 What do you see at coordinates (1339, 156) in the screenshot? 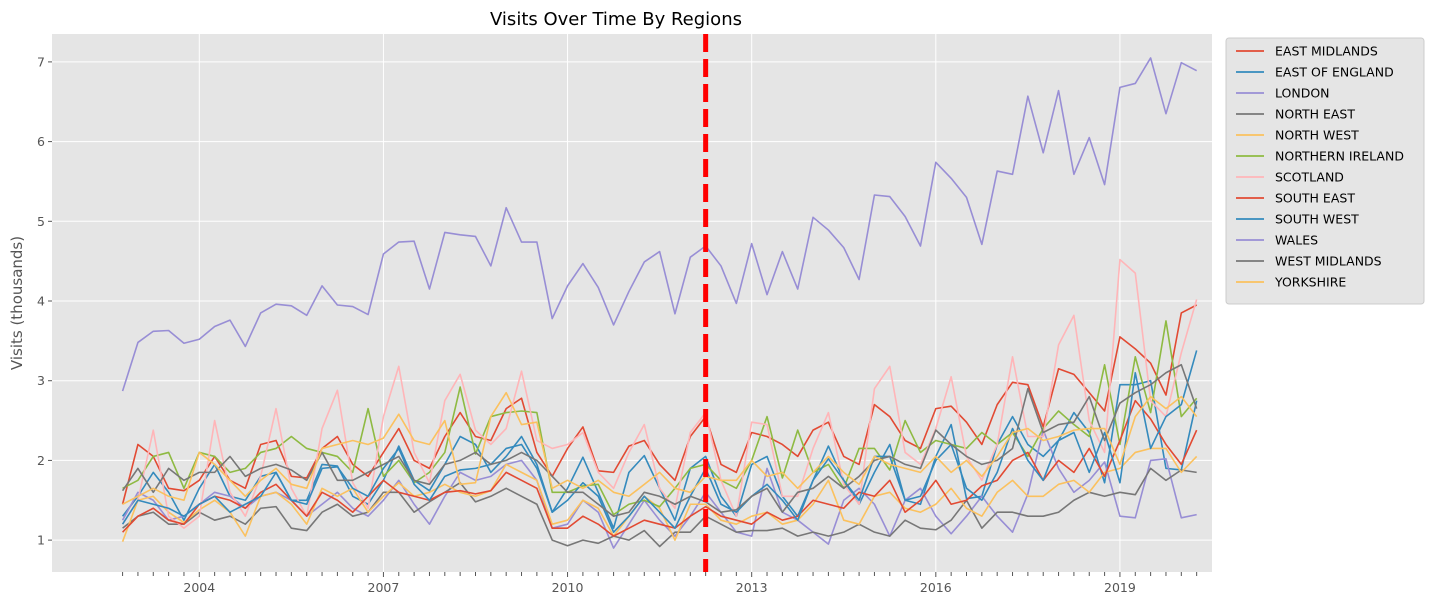
I see `legend-label: NORTHERN IRELAND` at bounding box center [1339, 156].